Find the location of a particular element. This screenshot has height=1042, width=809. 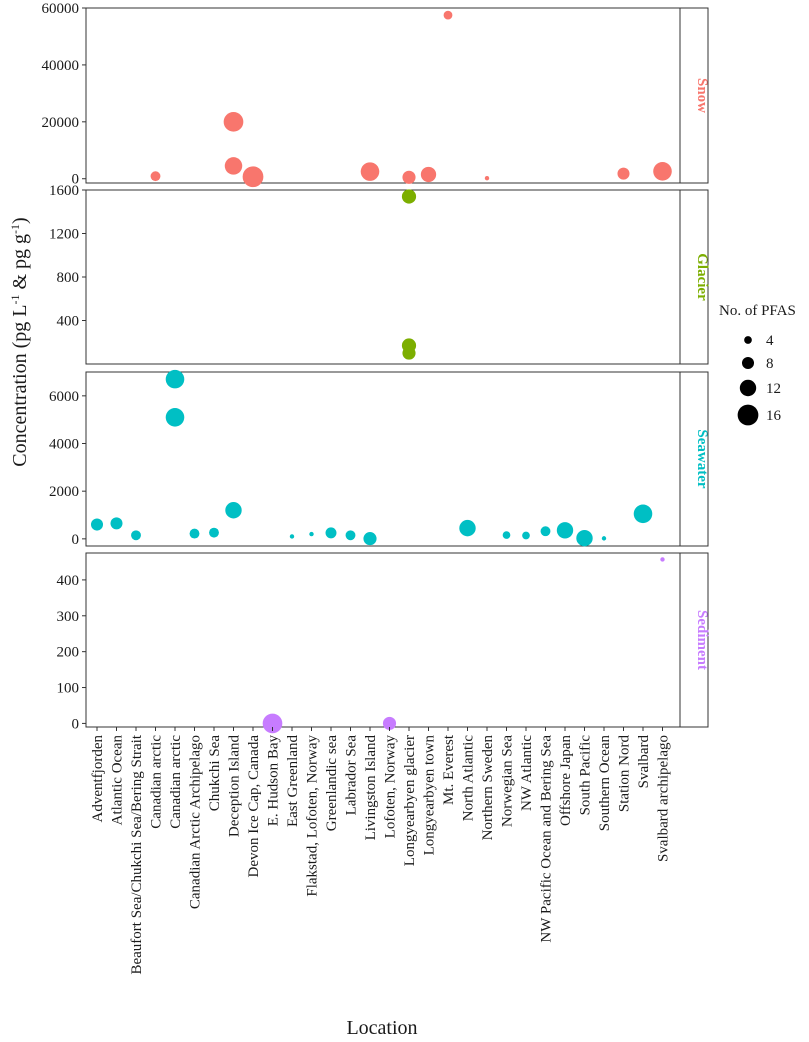

y-tick-label: 100 is located at coordinates (68, 689).